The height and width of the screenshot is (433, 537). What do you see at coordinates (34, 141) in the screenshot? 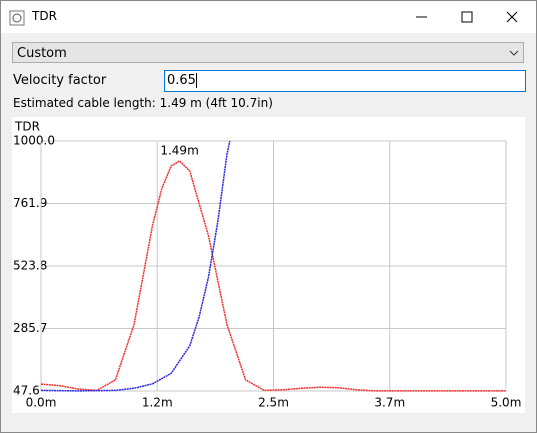
I see `y-tick-label: 1000.0` at bounding box center [34, 141].